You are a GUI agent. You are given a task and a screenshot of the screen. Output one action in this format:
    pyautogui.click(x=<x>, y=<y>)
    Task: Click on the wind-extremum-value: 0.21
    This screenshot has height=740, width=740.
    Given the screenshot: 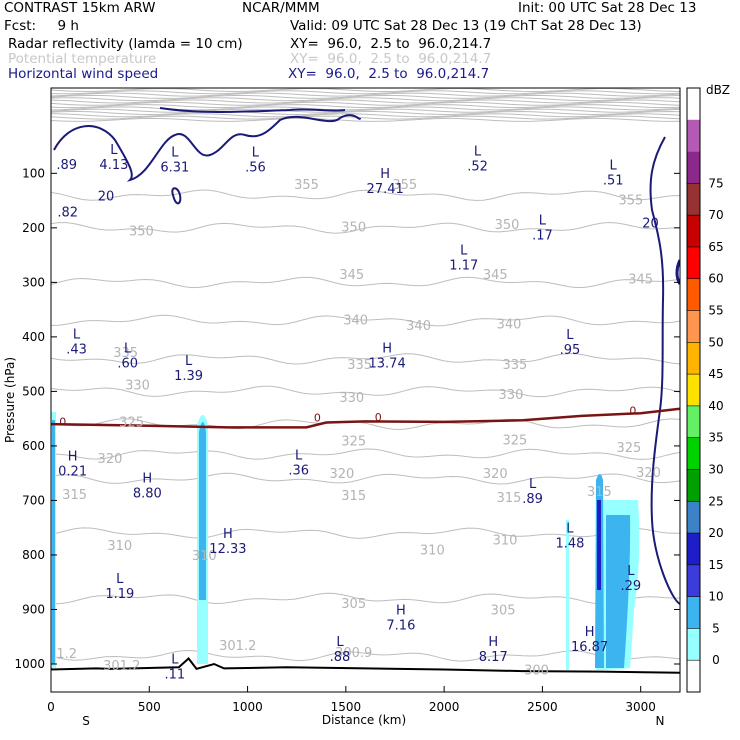 What is the action you would take?
    pyautogui.click(x=72, y=472)
    